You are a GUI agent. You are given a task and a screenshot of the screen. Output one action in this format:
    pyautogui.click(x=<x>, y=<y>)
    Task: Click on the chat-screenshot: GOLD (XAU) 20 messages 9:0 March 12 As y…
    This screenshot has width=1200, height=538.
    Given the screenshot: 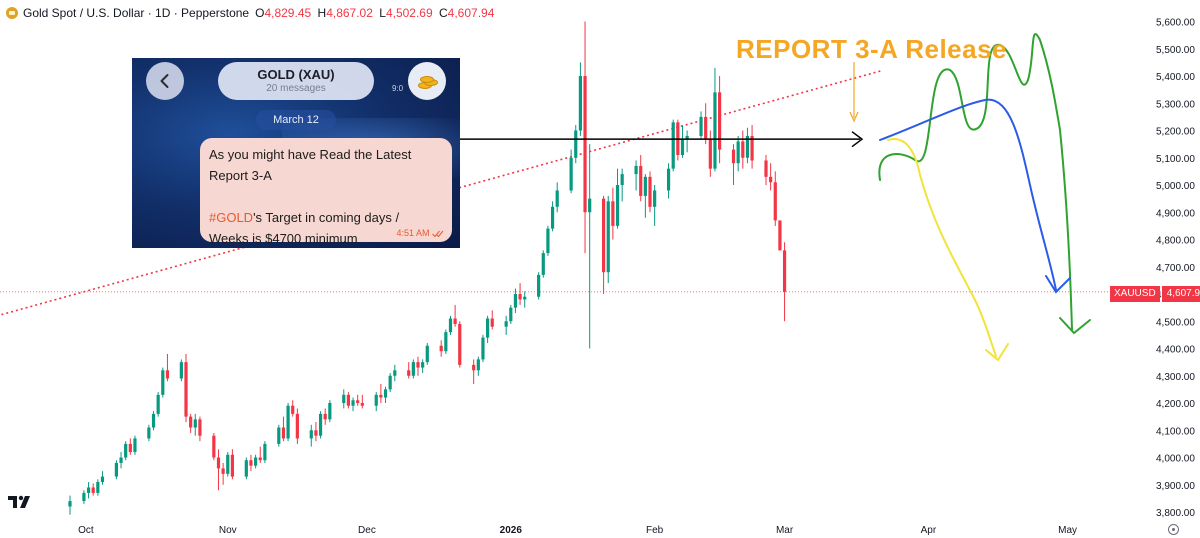 What is the action you would take?
    pyautogui.click(x=296, y=153)
    